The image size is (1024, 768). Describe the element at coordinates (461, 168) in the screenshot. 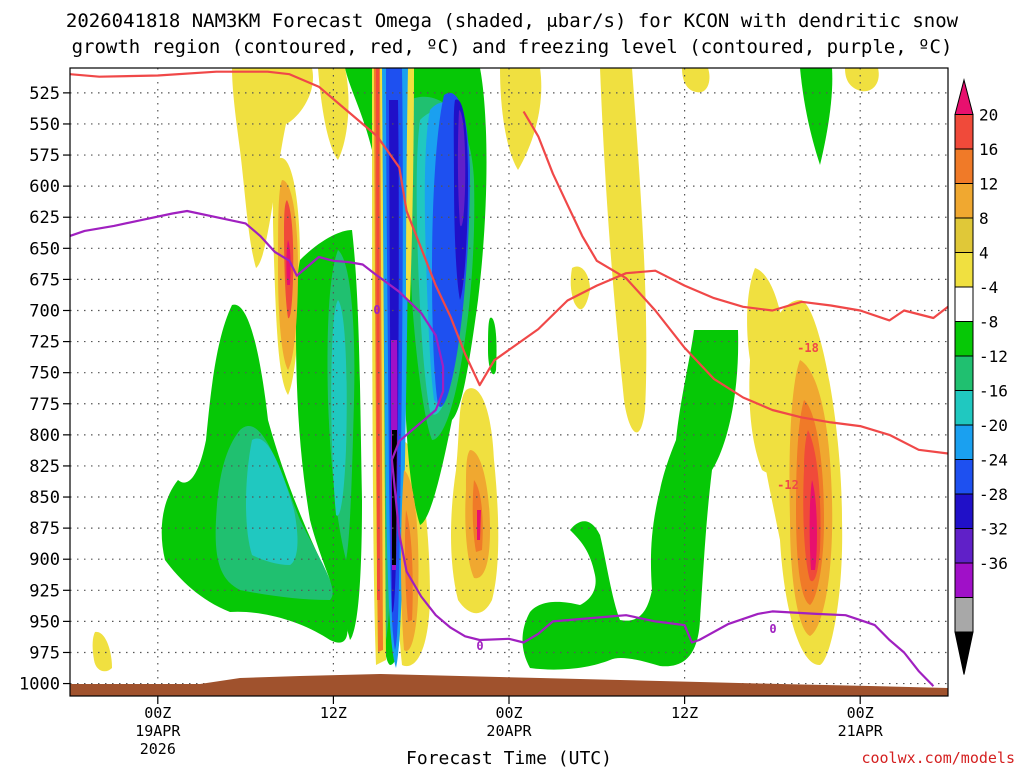

I see `omega-purple-region` at that location.